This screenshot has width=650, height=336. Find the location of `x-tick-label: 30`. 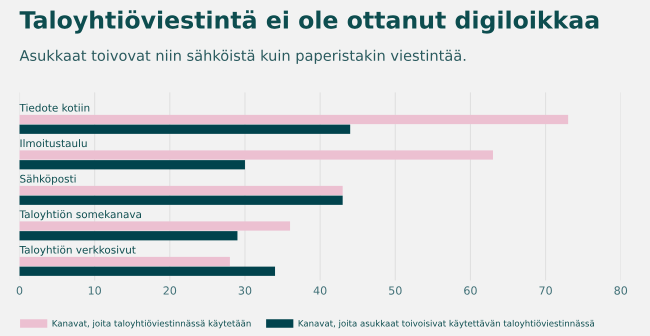

x-tick-label: 30 is located at coordinates (245, 290).